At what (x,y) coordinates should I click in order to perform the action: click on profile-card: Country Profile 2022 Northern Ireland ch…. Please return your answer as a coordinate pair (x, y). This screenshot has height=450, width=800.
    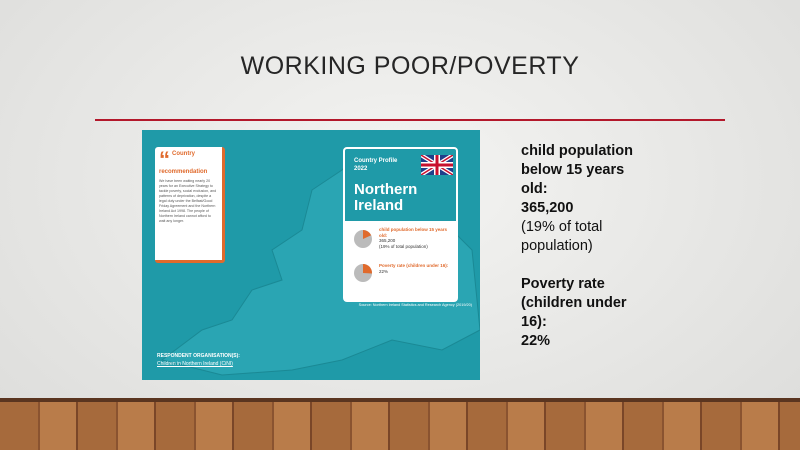
    Looking at the image, I should click on (400, 224).